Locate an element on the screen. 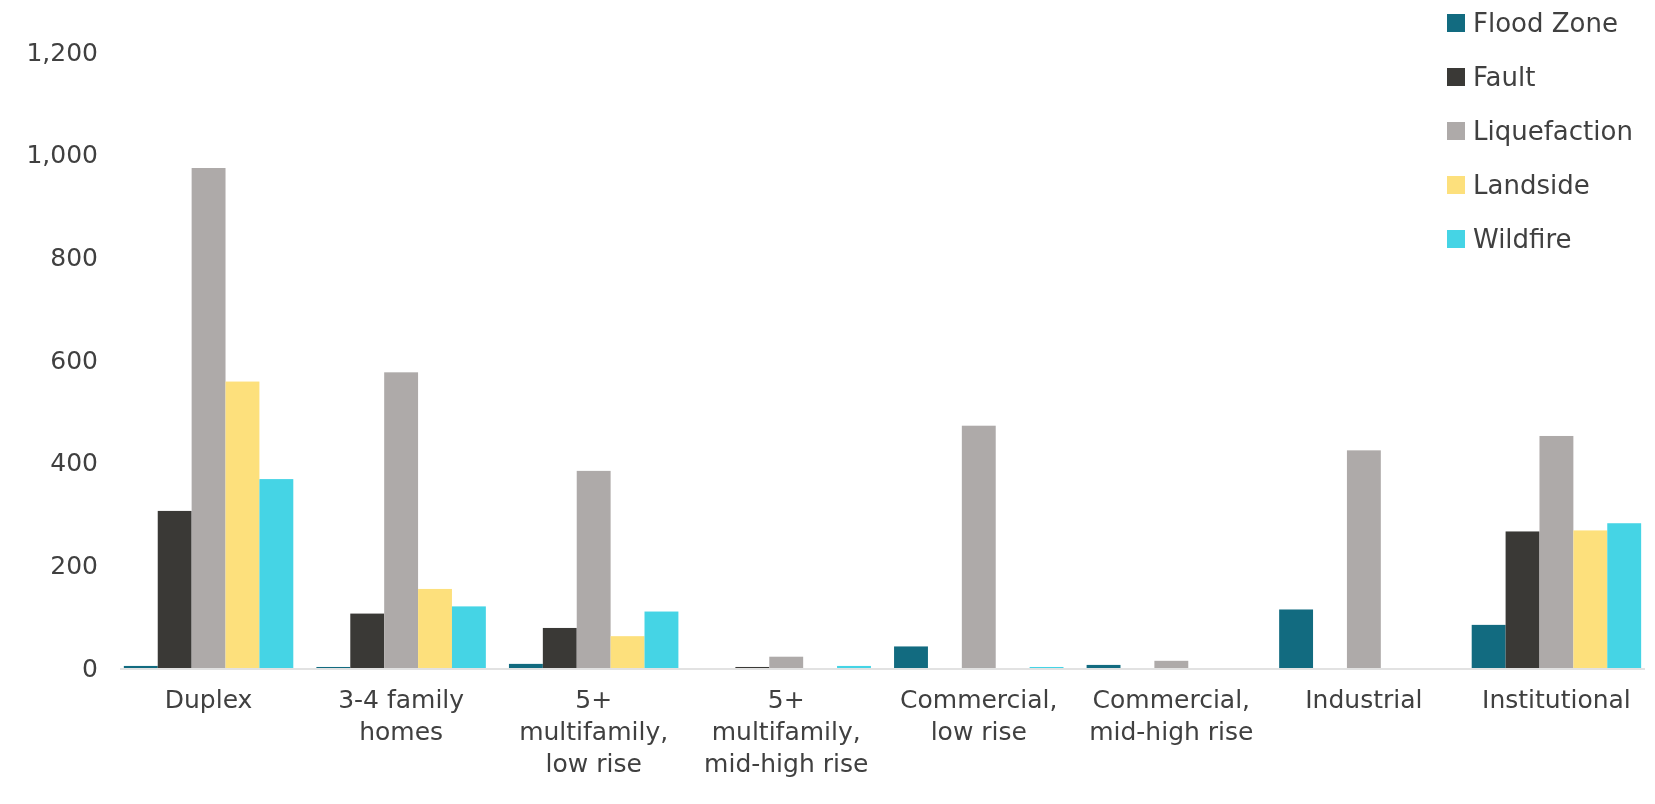 The image size is (1655, 804). x-tick-label: Duplex is located at coordinates (208, 699).